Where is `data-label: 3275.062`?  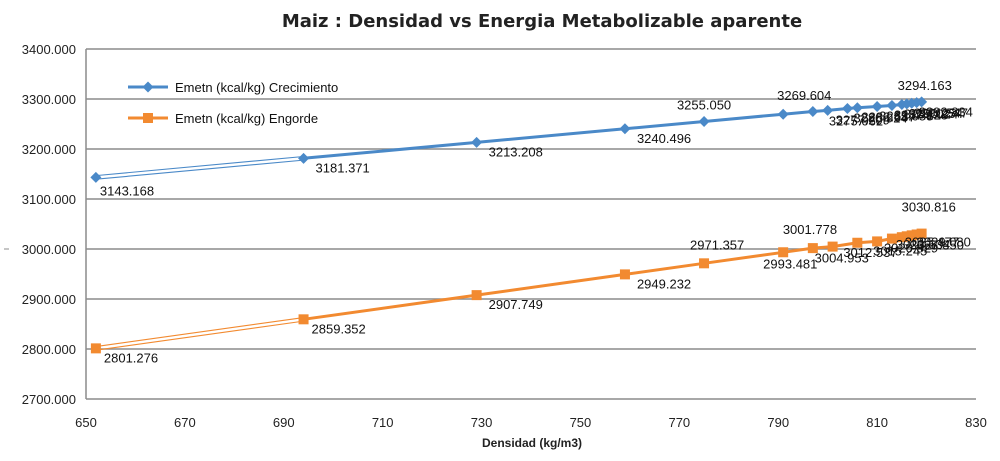 data-label: 3275.062 is located at coordinates (856, 120).